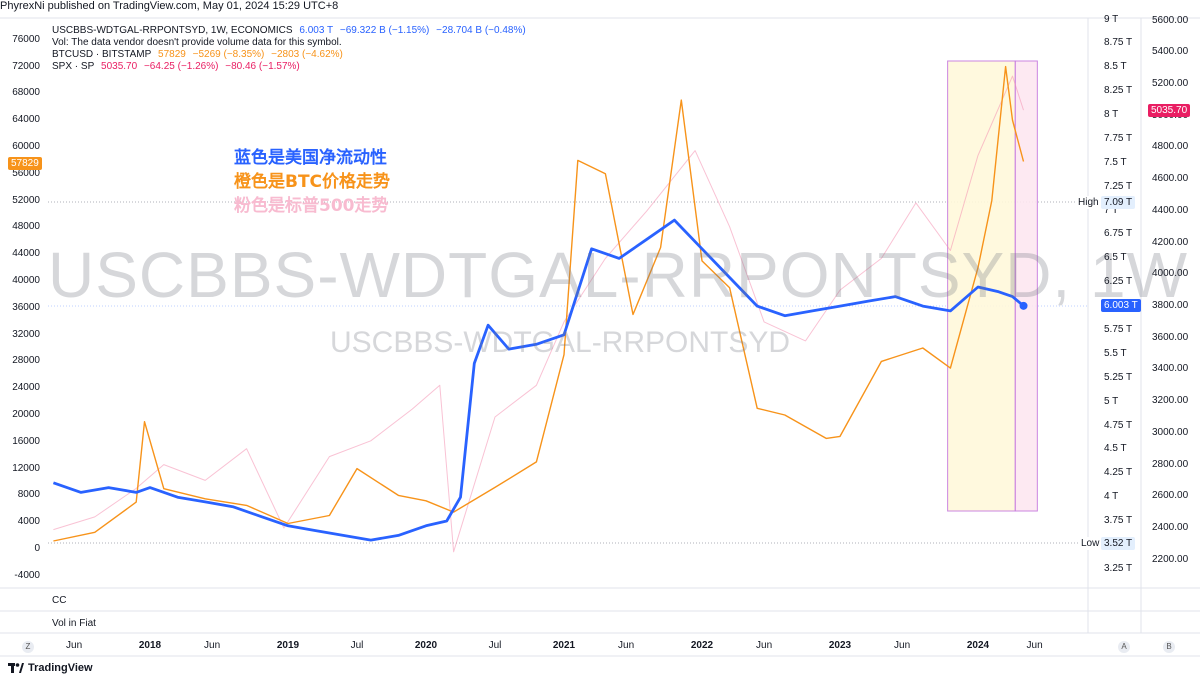 The height and width of the screenshot is (680, 1200). What do you see at coordinates (172, 30) in the screenshot?
I see `legend-liquidity-symbol: USCBBS-WDTGAL-RRPONTSYD, 1W, ECONOMICS` at bounding box center [172, 30].